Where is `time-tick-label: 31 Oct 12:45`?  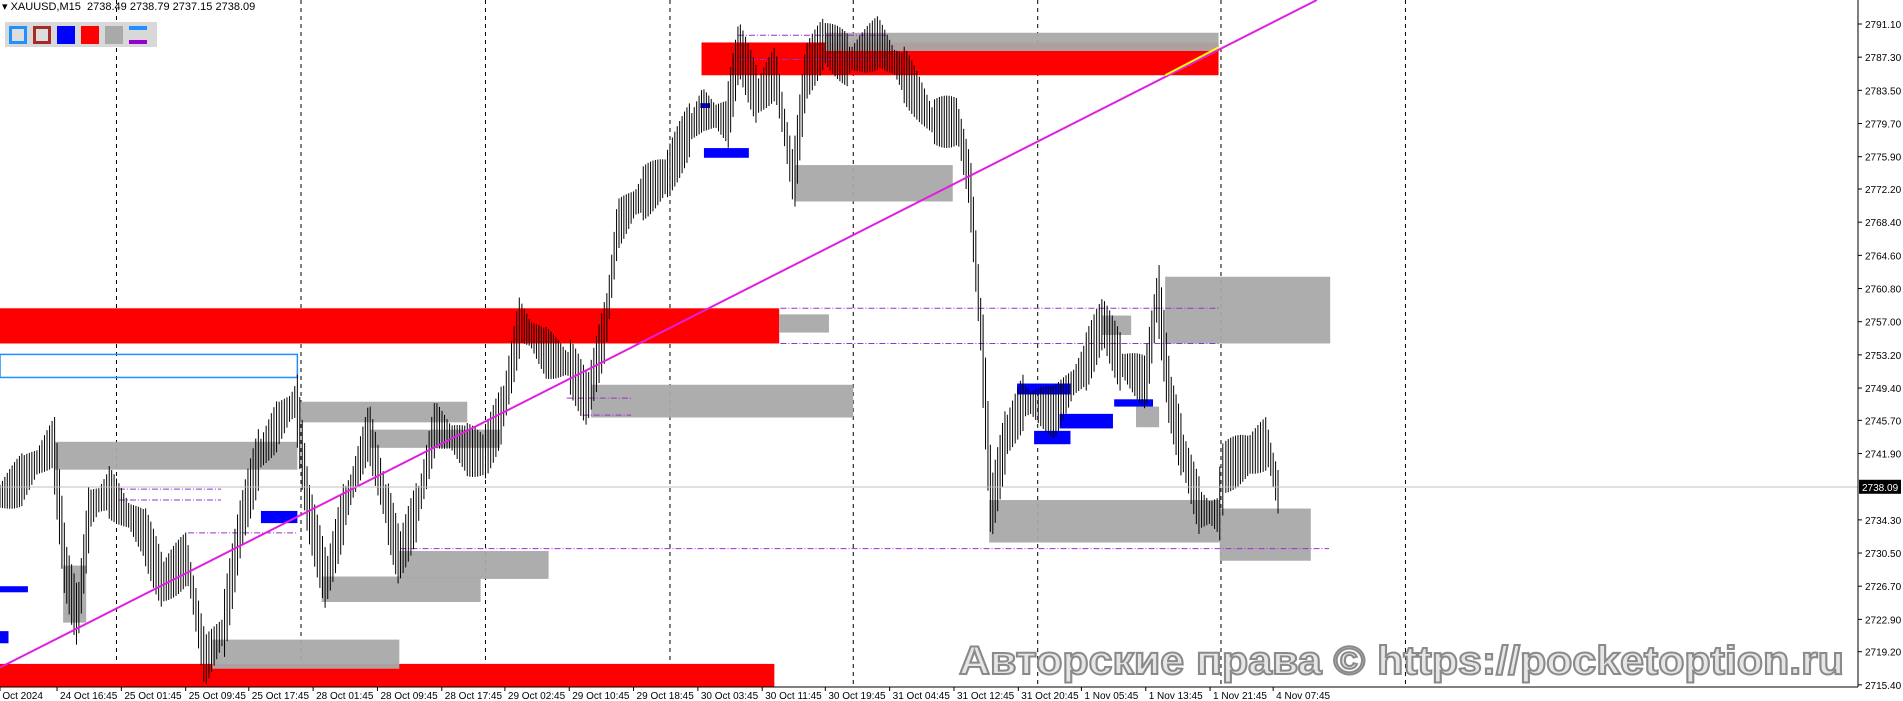
time-tick-label: 31 Oct 12:45 is located at coordinates (986, 696).